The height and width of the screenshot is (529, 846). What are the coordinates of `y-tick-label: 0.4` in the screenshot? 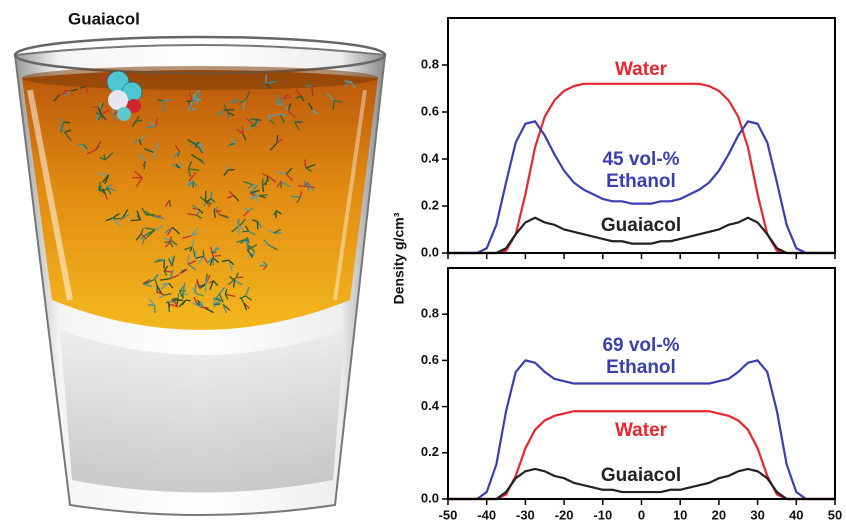 It's located at (430, 157).